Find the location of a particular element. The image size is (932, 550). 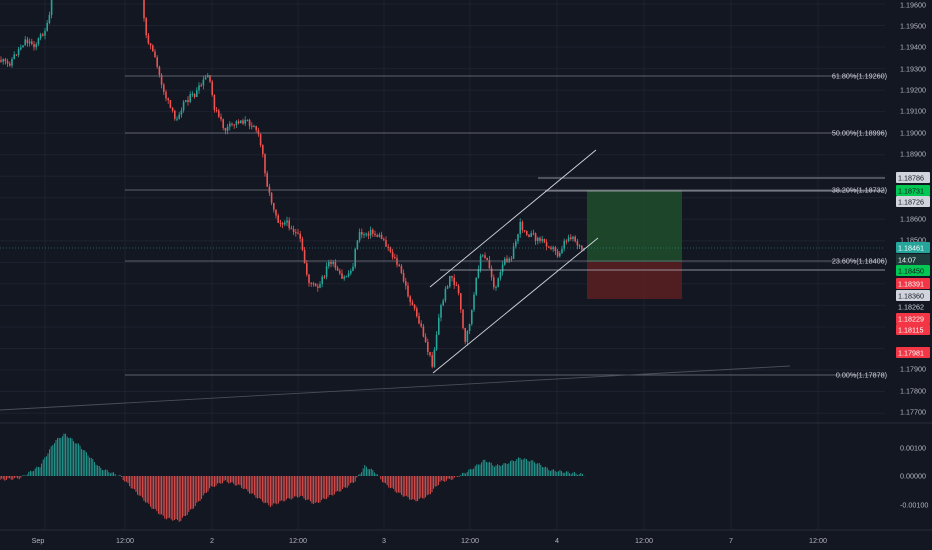

fib-level-label: 38.20%(1.18732) is located at coordinates (859, 190).